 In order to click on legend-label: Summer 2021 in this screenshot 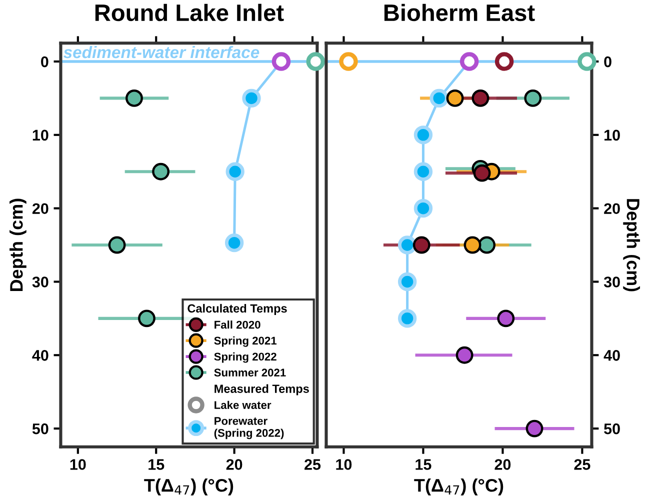, I will do `click(250, 372)`.